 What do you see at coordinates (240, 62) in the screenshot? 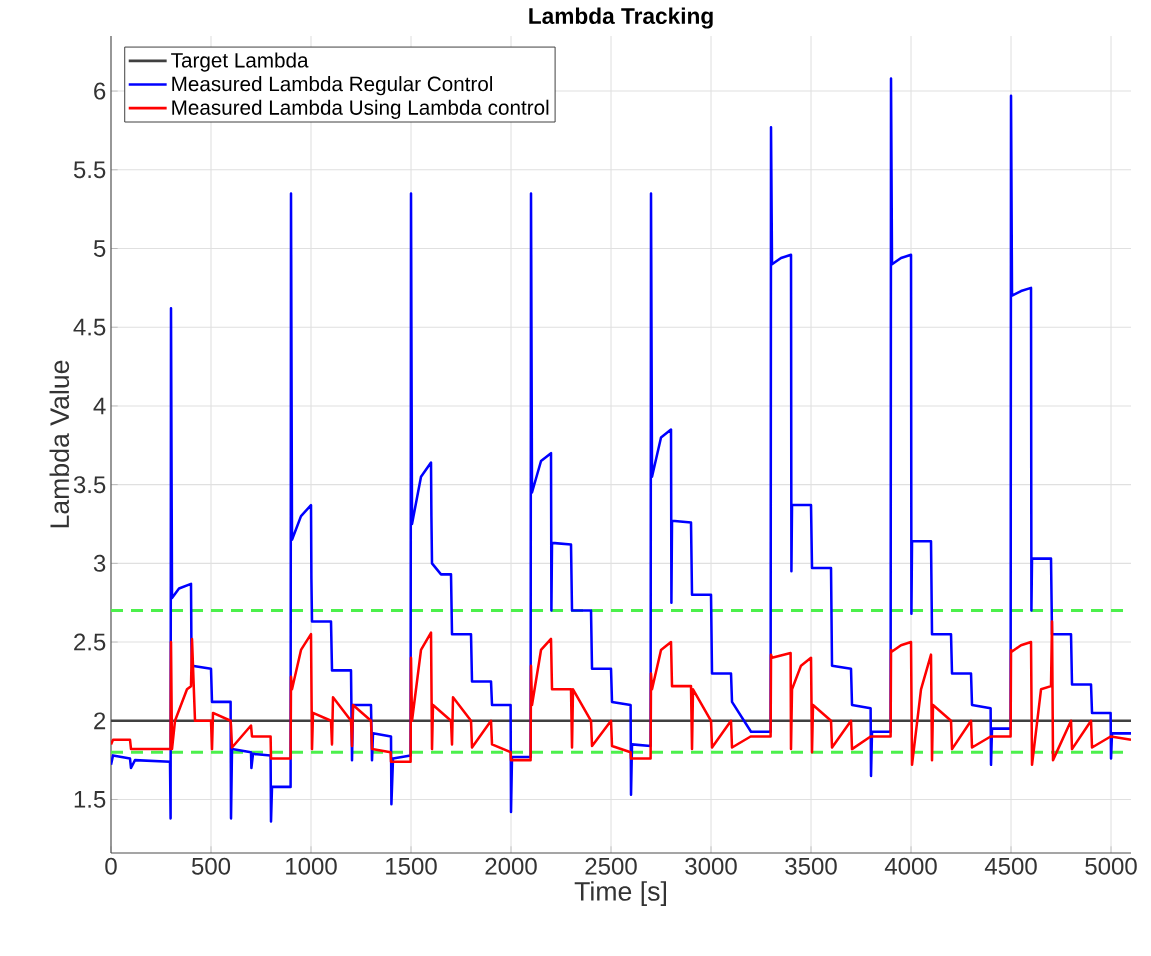
I see `legend-label: Target Lambda` at bounding box center [240, 62].